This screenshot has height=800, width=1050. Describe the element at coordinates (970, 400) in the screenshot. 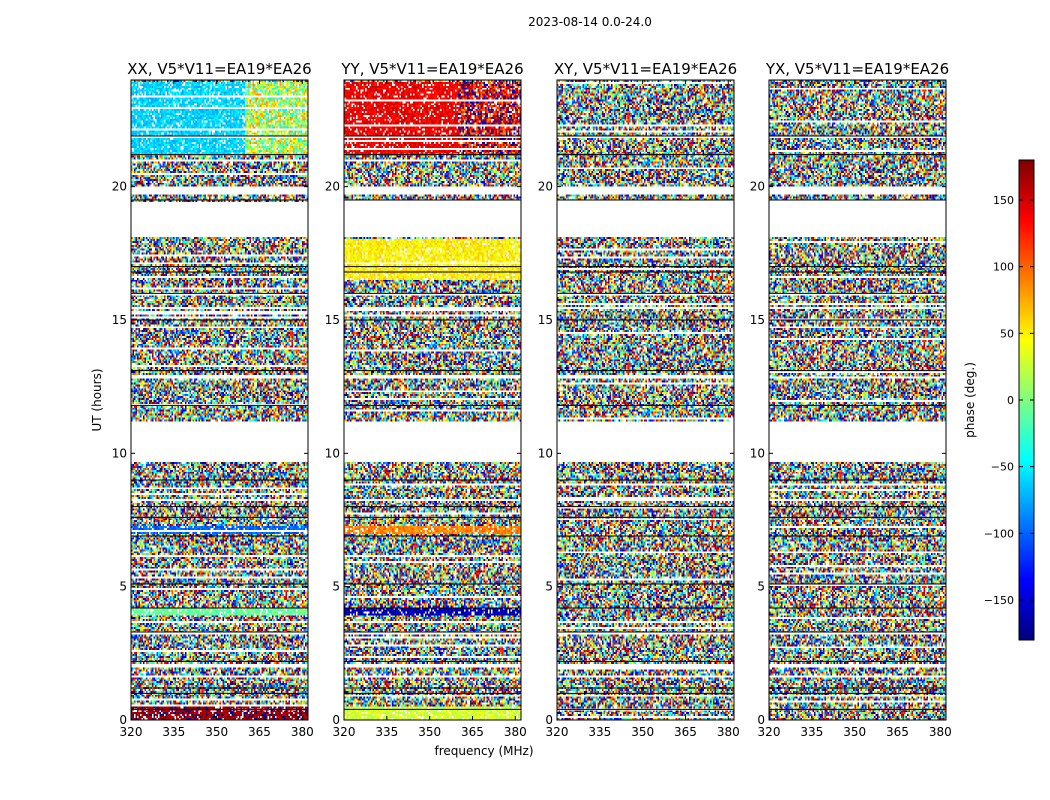

I see `colorbar-label: phase (deg.)` at that location.